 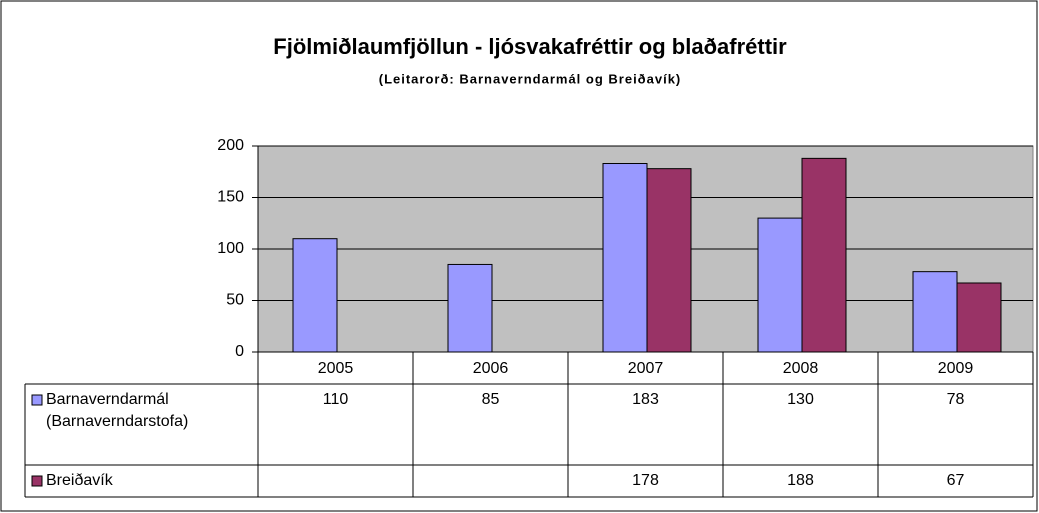 I want to click on table-value: 85, so click(x=491, y=399).